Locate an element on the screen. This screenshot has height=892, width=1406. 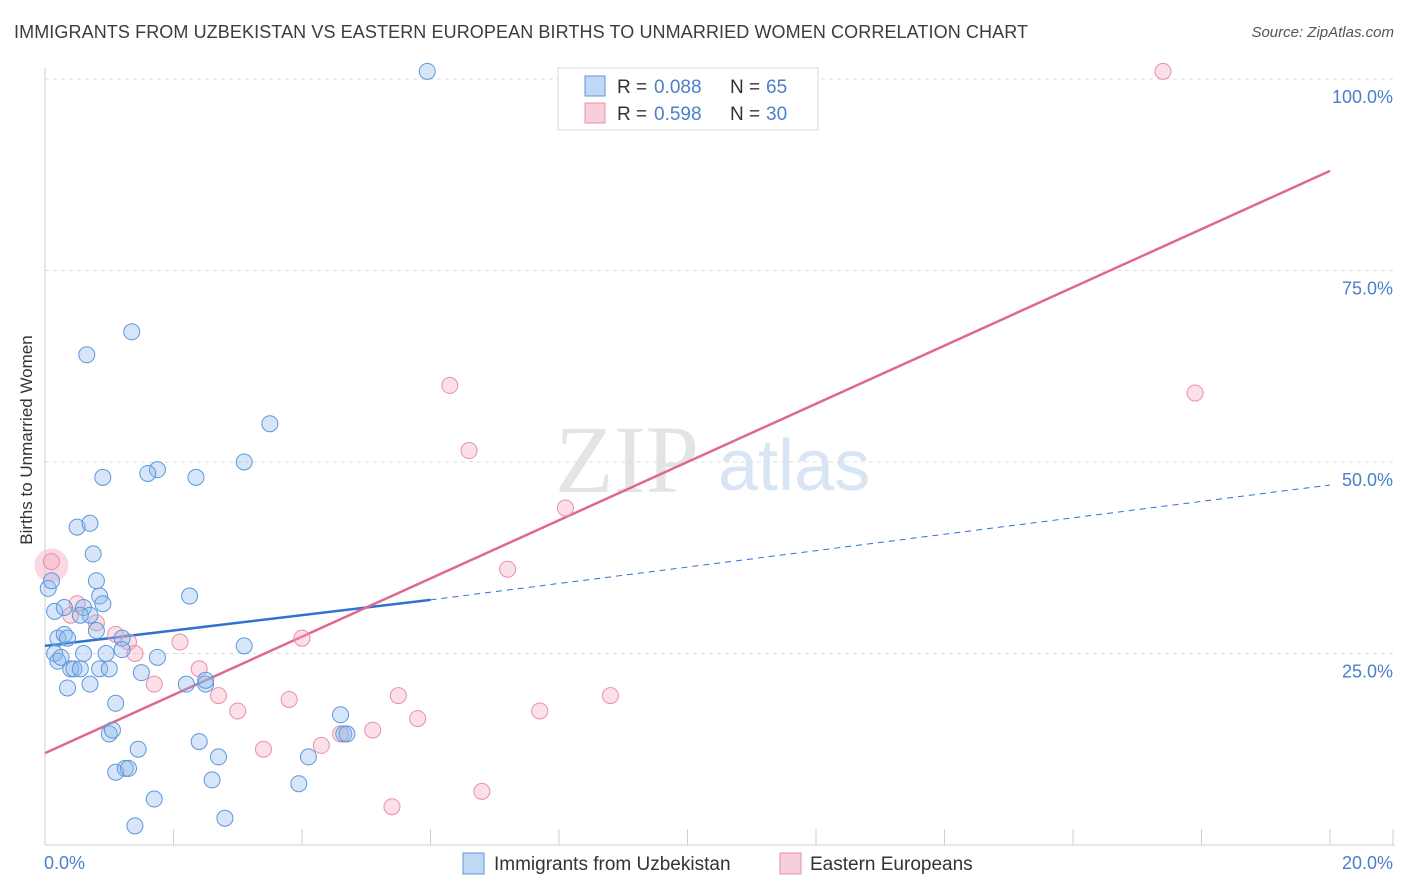
watermark-zip: ZIP is located at coordinates (627, 459).